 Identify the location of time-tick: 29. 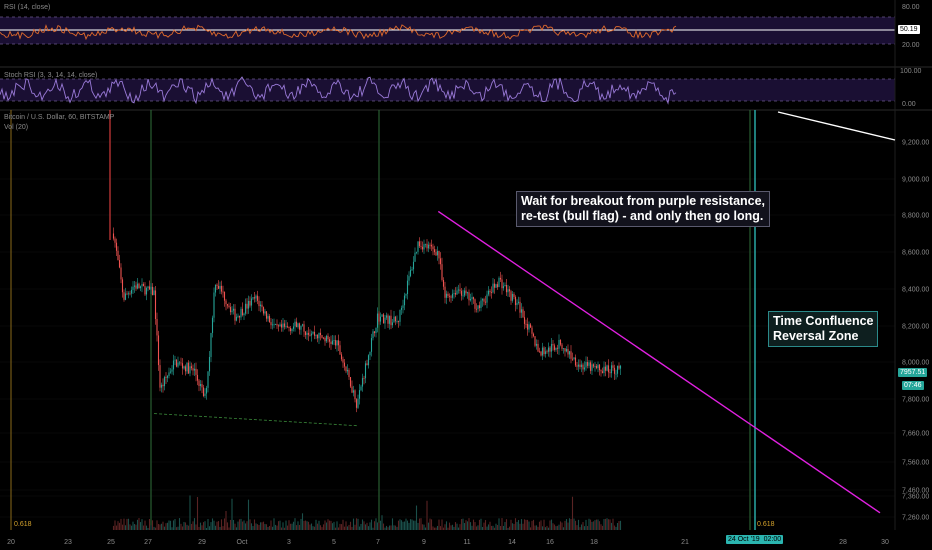
(202, 542).